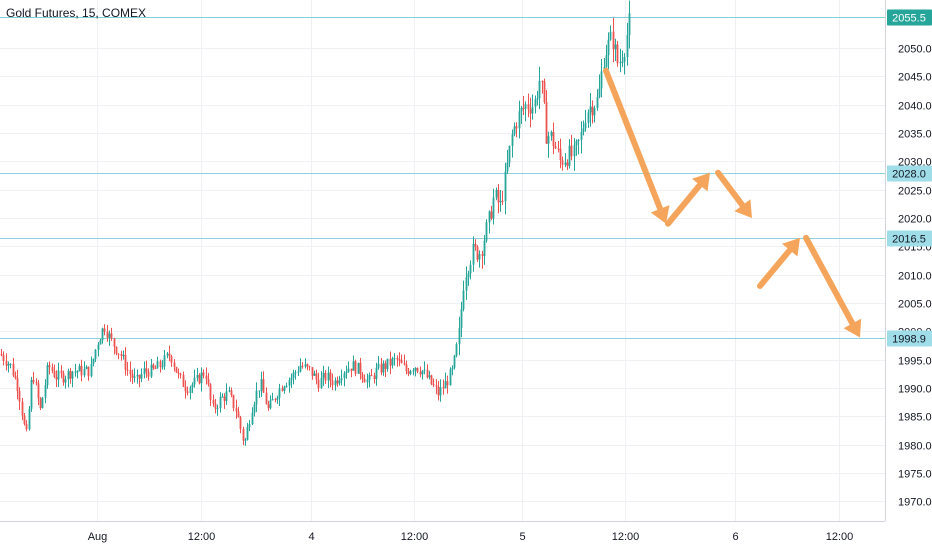 The height and width of the screenshot is (550, 932). Describe the element at coordinates (915, 78) in the screenshot. I see `y-tick-label: 2045.0` at that location.